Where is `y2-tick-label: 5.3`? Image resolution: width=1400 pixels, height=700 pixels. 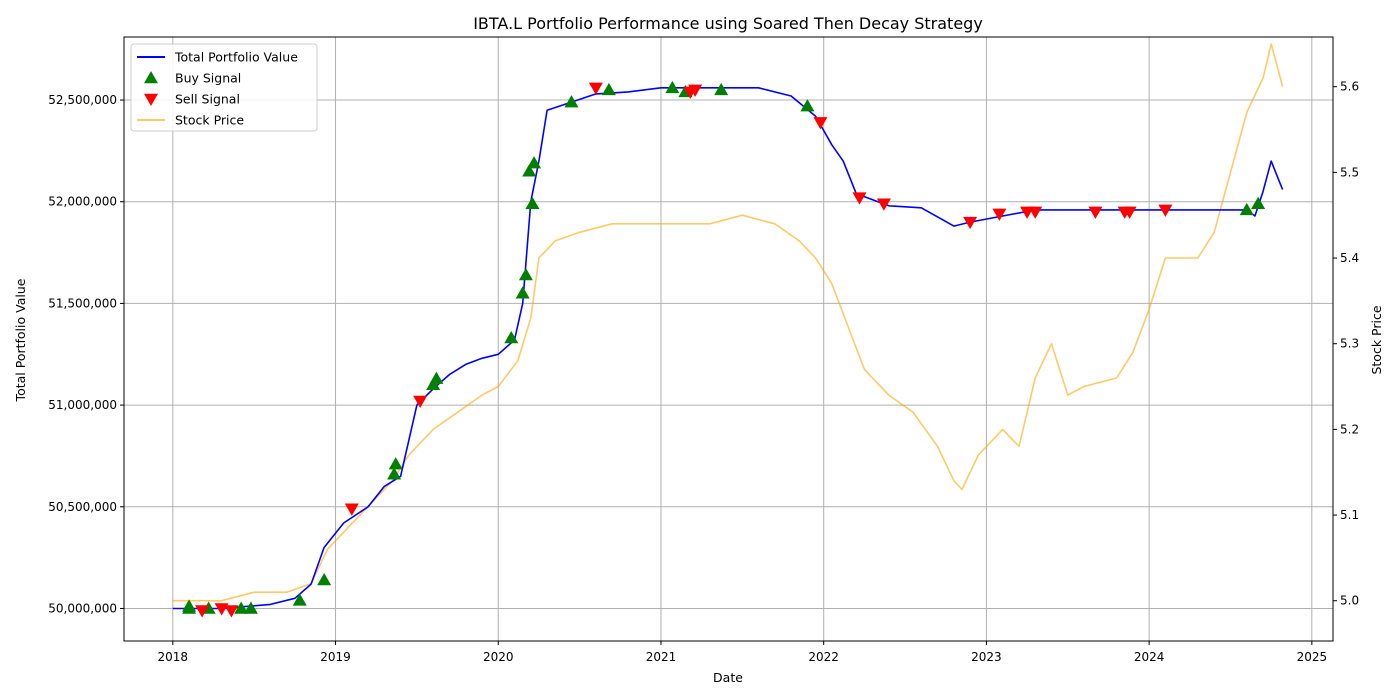
y2-tick-label: 5.3 is located at coordinates (1349, 344).